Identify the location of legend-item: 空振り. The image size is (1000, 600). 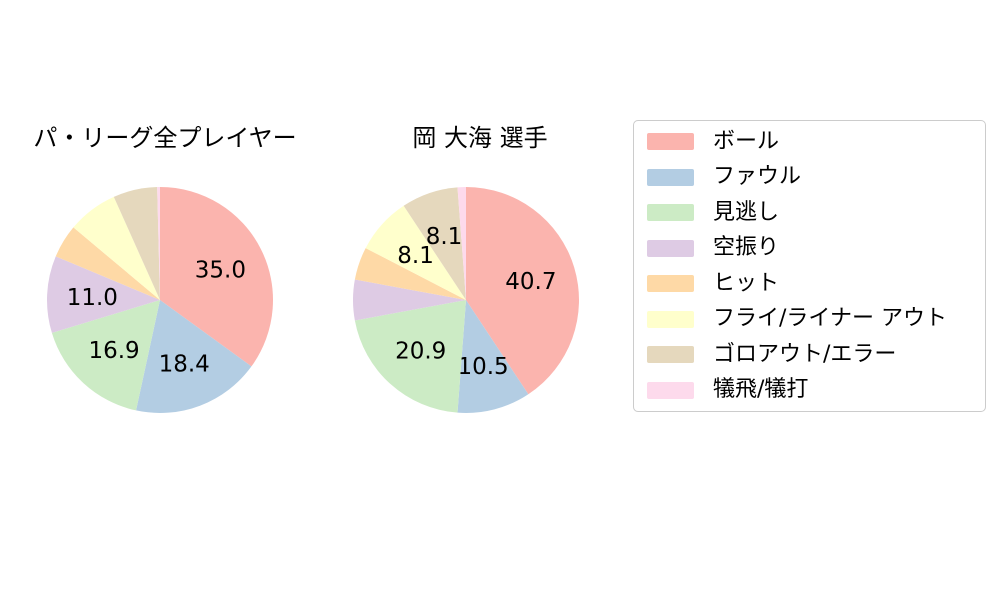
(809, 249).